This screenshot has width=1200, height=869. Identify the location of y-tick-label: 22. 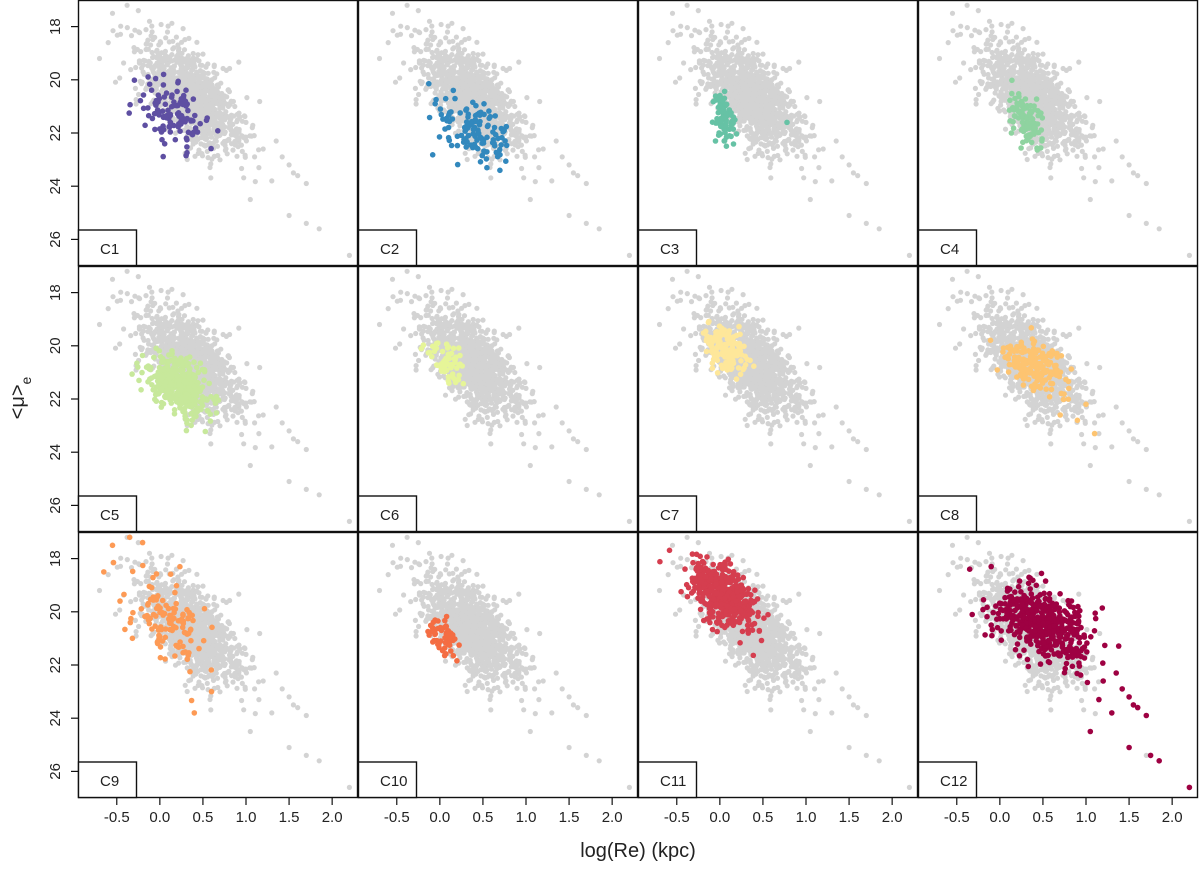
(55, 133).